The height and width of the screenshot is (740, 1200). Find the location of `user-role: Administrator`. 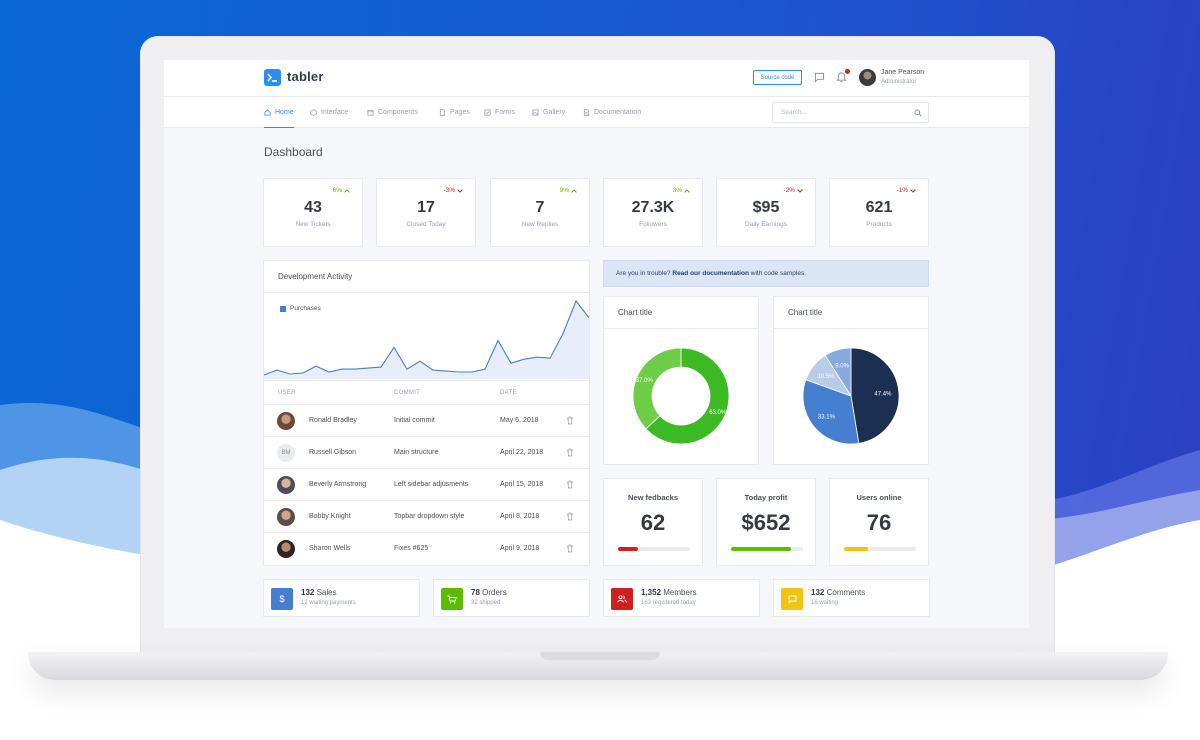

user-role: Administrator is located at coordinates (899, 82).